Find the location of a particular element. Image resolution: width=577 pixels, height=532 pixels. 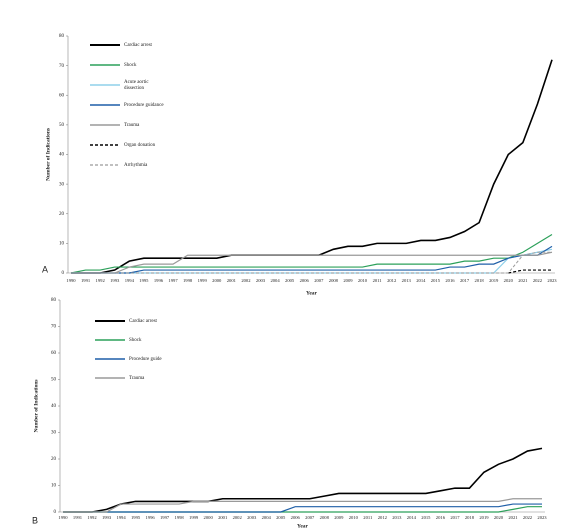

x-tick-label: 2017 is located at coordinates (465, 280).